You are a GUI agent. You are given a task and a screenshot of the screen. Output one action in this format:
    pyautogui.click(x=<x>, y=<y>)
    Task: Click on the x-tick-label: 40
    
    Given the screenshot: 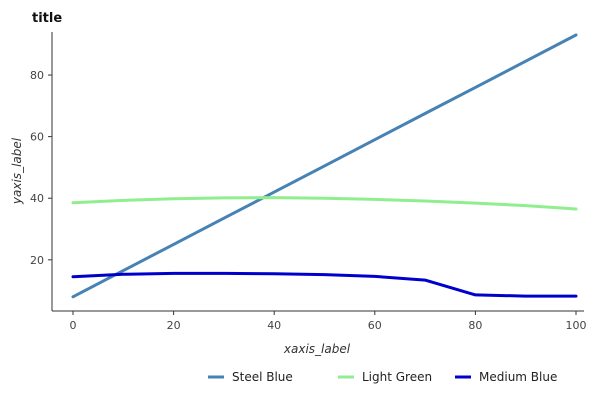 What is the action you would take?
    pyautogui.click(x=274, y=325)
    